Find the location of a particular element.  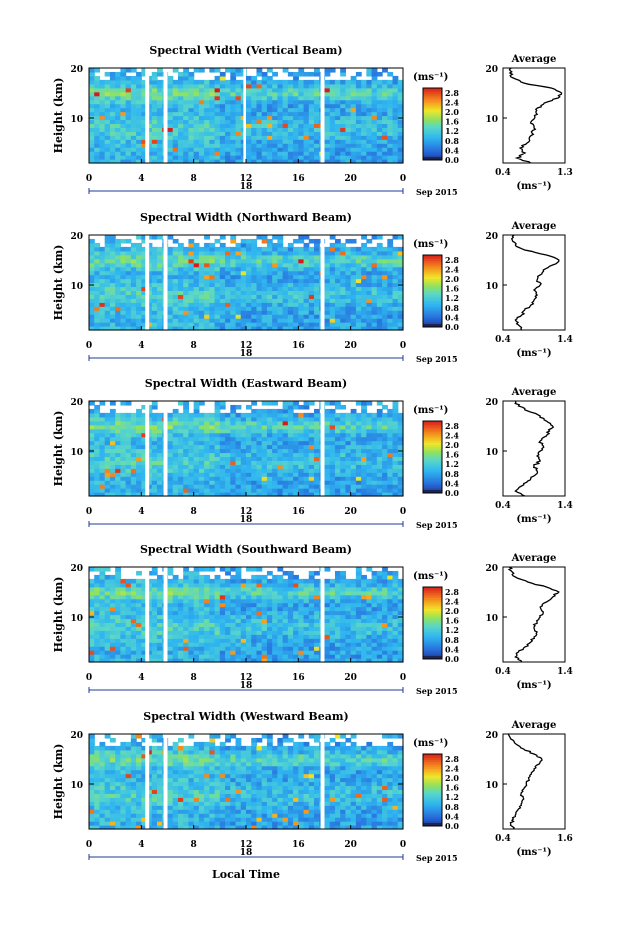

colorbar-tick-label: 0.4 is located at coordinates (452, 317).